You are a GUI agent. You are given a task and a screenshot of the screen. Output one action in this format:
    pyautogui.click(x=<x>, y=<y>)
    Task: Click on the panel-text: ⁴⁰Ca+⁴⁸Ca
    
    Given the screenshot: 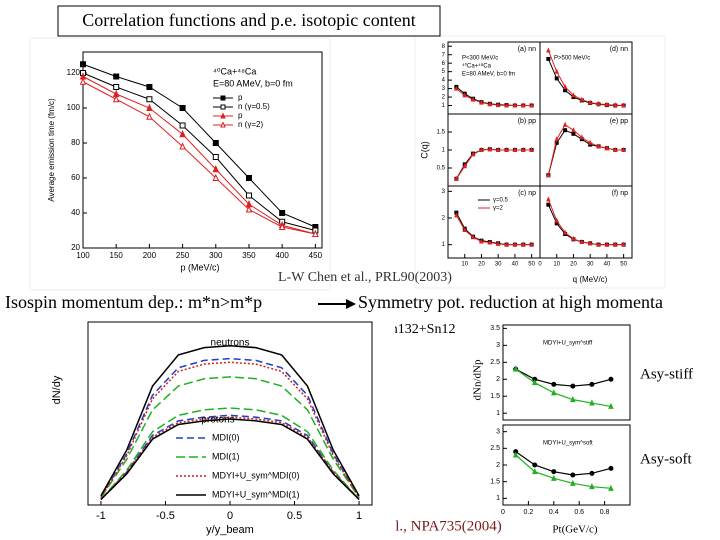 What is the action you would take?
    pyautogui.click(x=477, y=66)
    